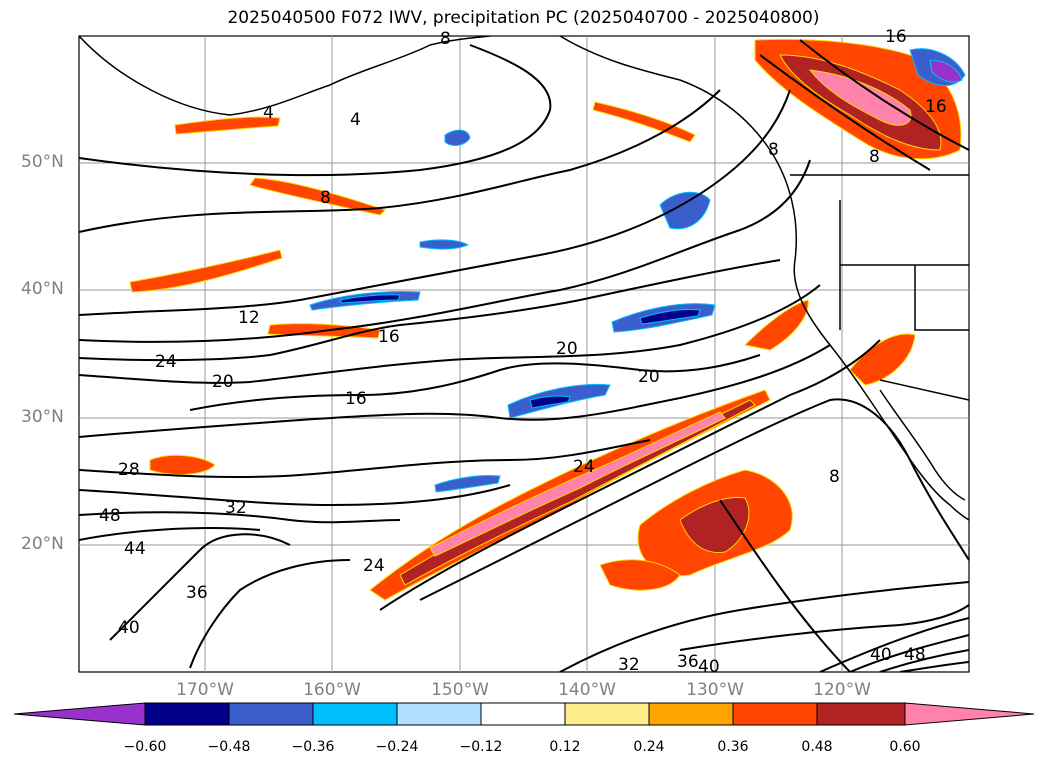  I want to click on lon-label: 150°W, so click(460, 690).